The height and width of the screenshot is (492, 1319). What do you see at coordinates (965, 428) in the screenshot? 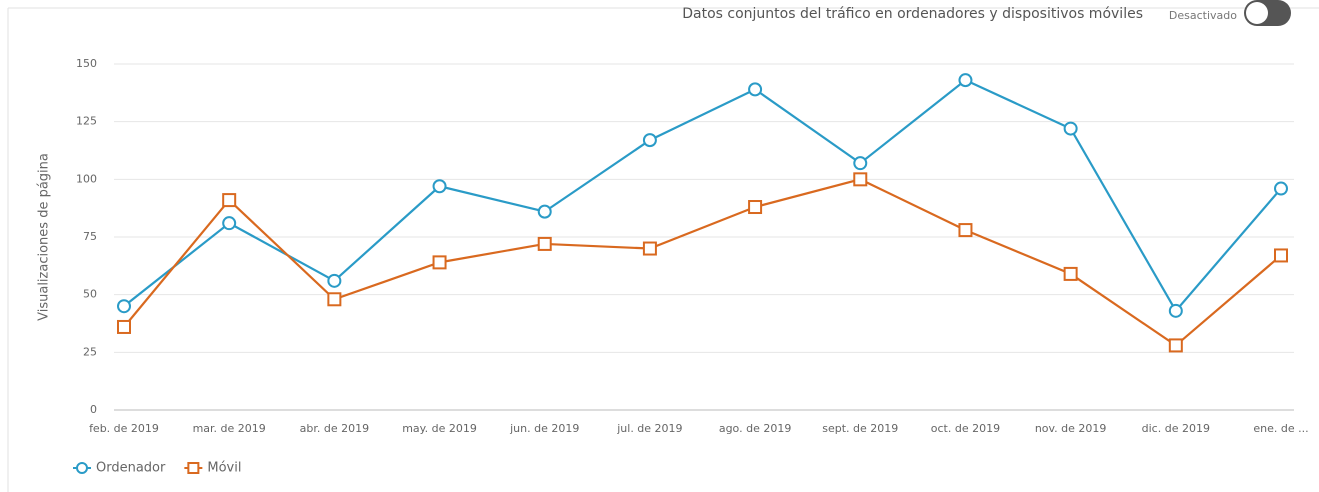
I see `x-tick-label: oct. de 2019` at bounding box center [965, 428].